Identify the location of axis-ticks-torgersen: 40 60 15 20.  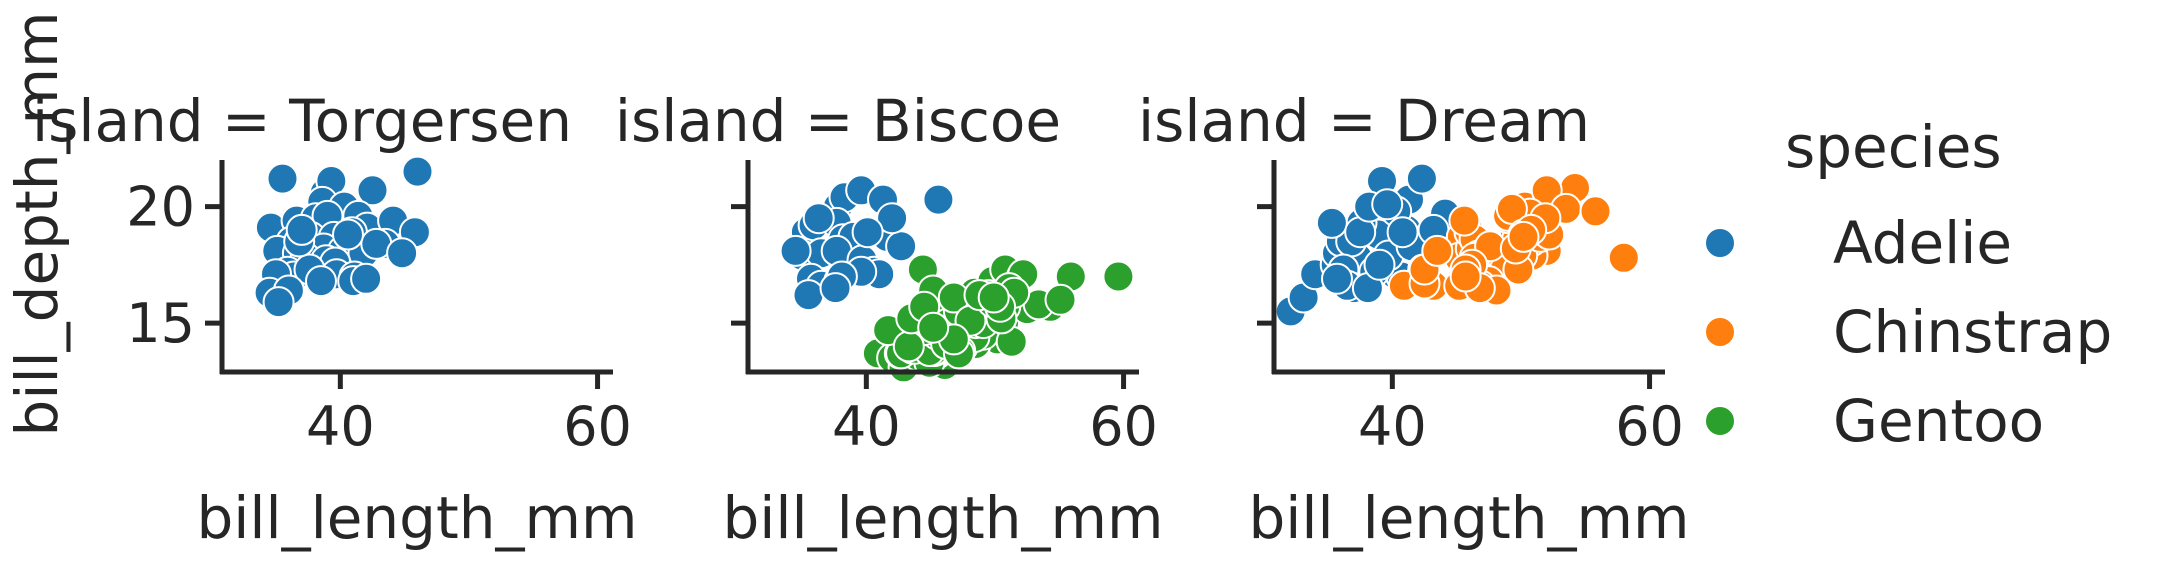
(379, 317).